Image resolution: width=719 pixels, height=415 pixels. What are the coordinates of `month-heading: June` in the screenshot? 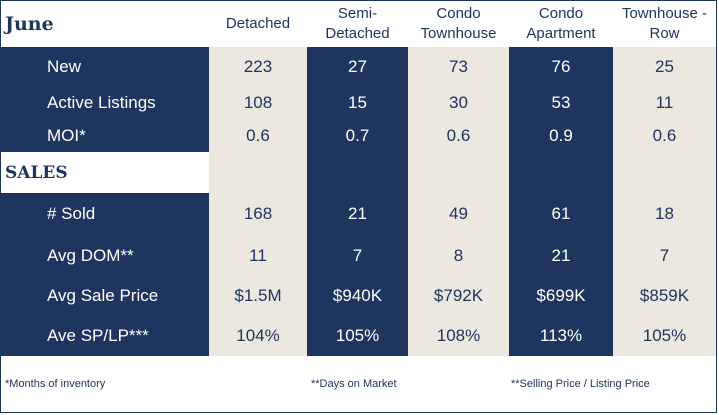 It's located at (105, 24).